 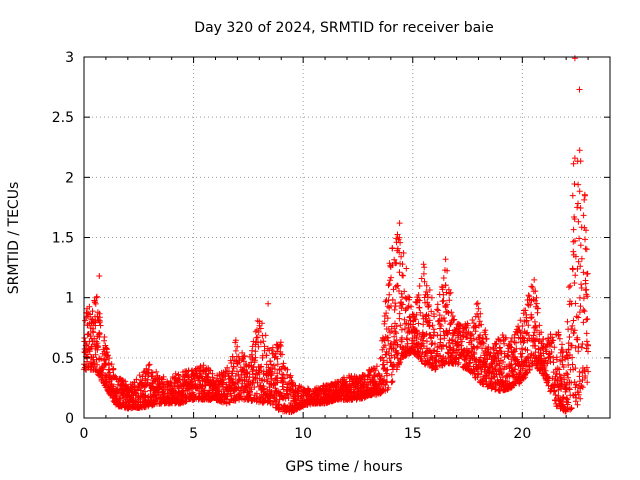 I want to click on y-tick-label: 2, so click(x=69, y=178).